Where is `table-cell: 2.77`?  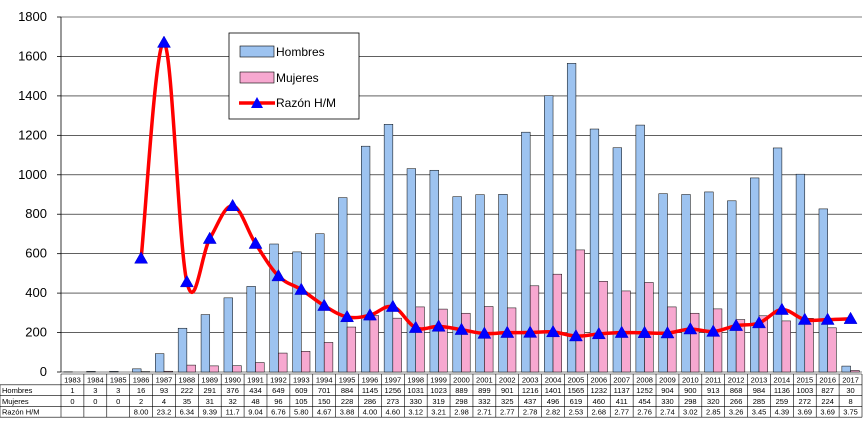
table-cell: 2.77 is located at coordinates (507, 412).